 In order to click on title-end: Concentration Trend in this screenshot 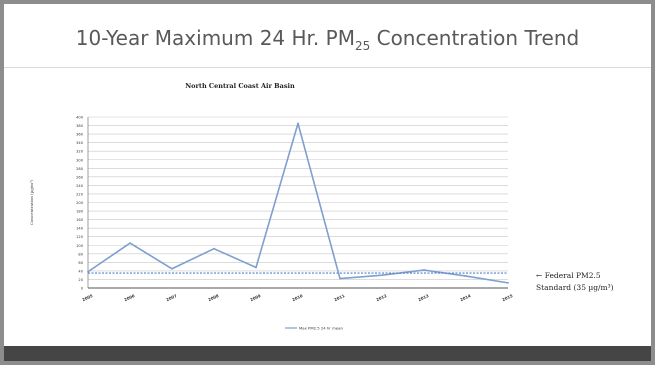, I will do `click(475, 38)`.